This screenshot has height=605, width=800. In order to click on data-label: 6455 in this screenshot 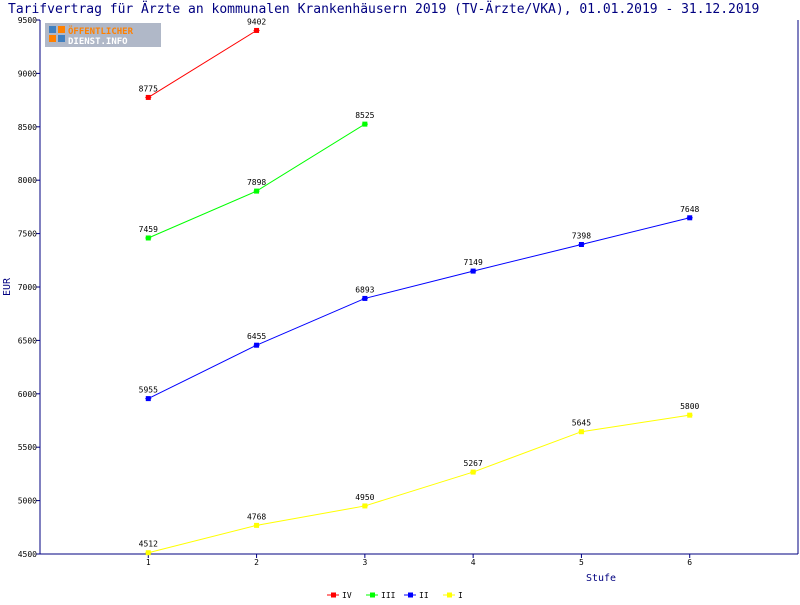, I will do `click(256, 336)`.